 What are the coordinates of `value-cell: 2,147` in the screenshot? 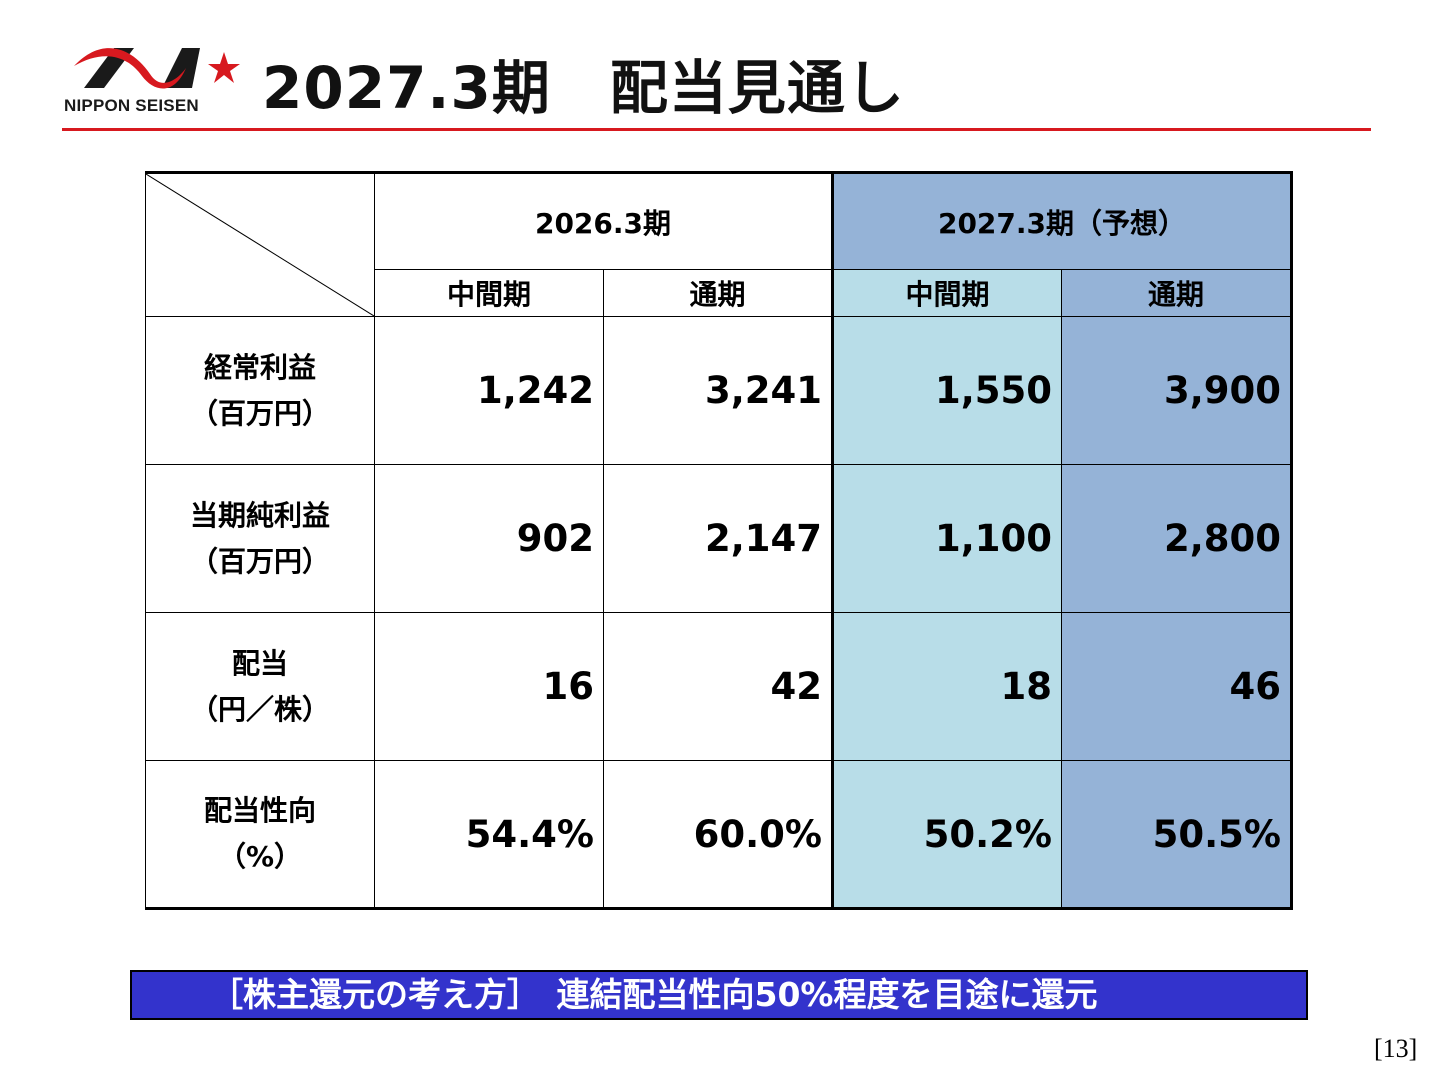 It's located at (718, 538).